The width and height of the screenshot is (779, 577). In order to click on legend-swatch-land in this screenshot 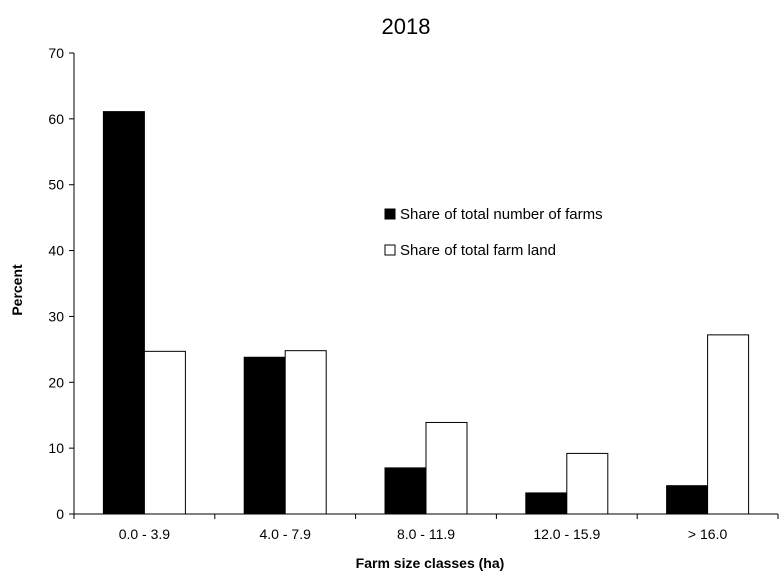, I will do `click(390, 250)`.